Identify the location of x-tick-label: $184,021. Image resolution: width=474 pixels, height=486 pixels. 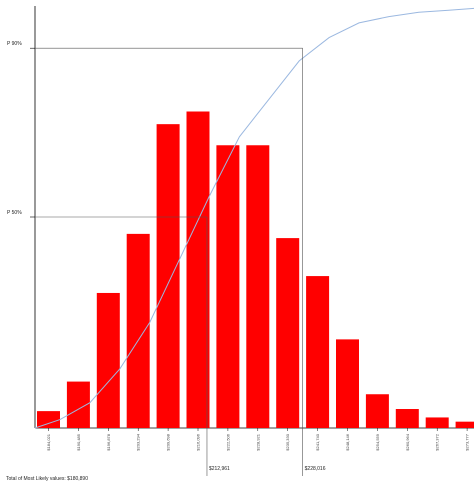
(48, 441).